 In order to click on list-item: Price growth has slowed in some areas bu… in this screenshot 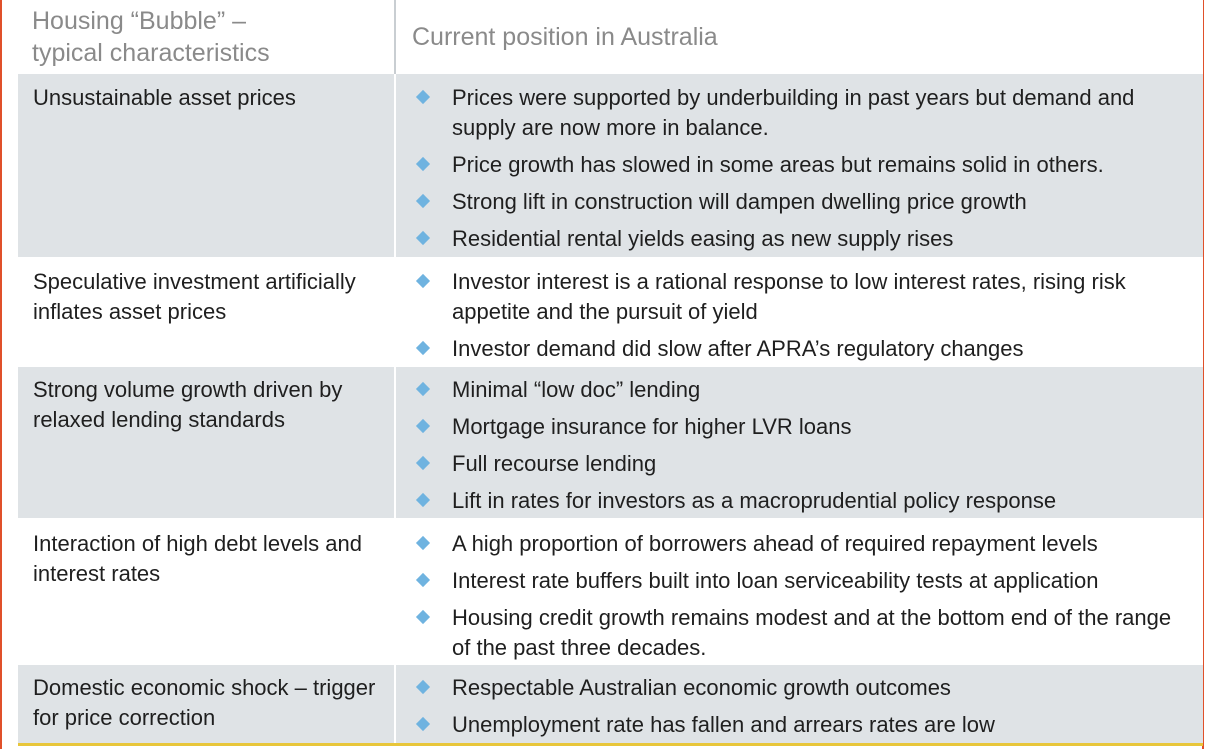, I will do `click(802, 165)`.